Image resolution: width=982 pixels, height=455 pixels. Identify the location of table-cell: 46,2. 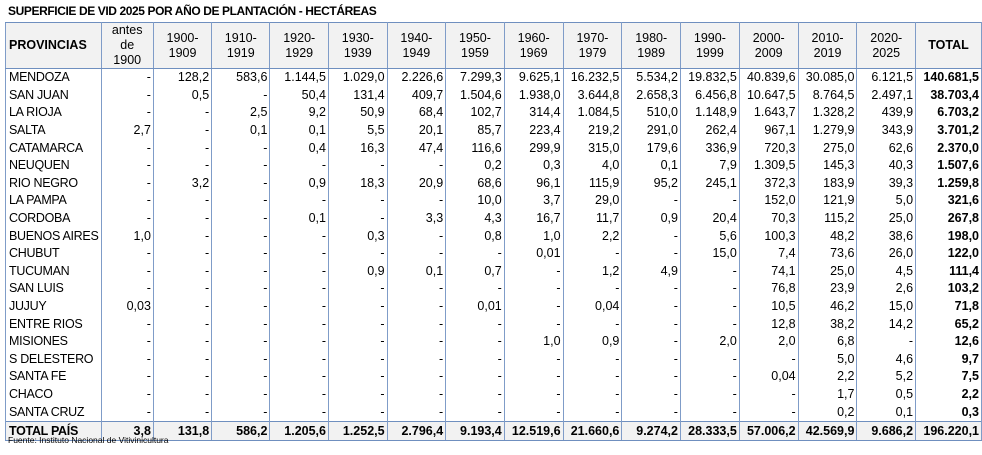
(827, 306).